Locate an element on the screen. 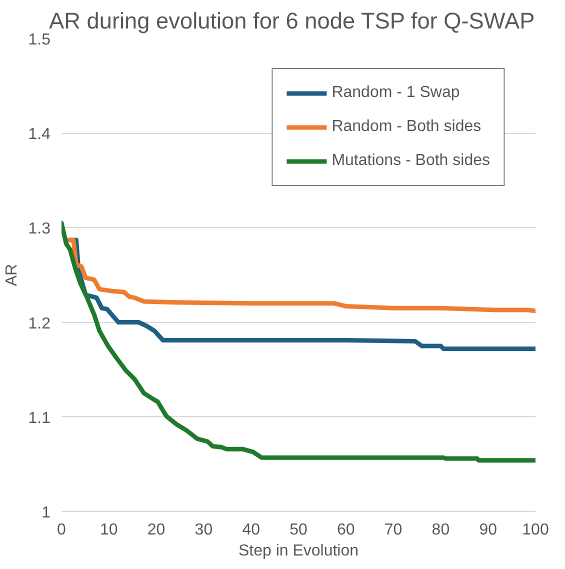 The image size is (565, 569). chart-title: AR during evolution for 6 node TSP for Q-SWAP is located at coordinates (292, 21).